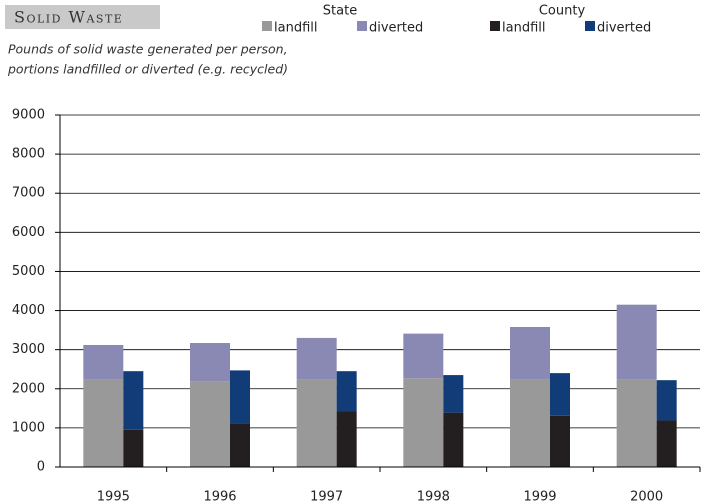 The height and width of the screenshot is (504, 705). I want to click on title-box, so click(82, 17).